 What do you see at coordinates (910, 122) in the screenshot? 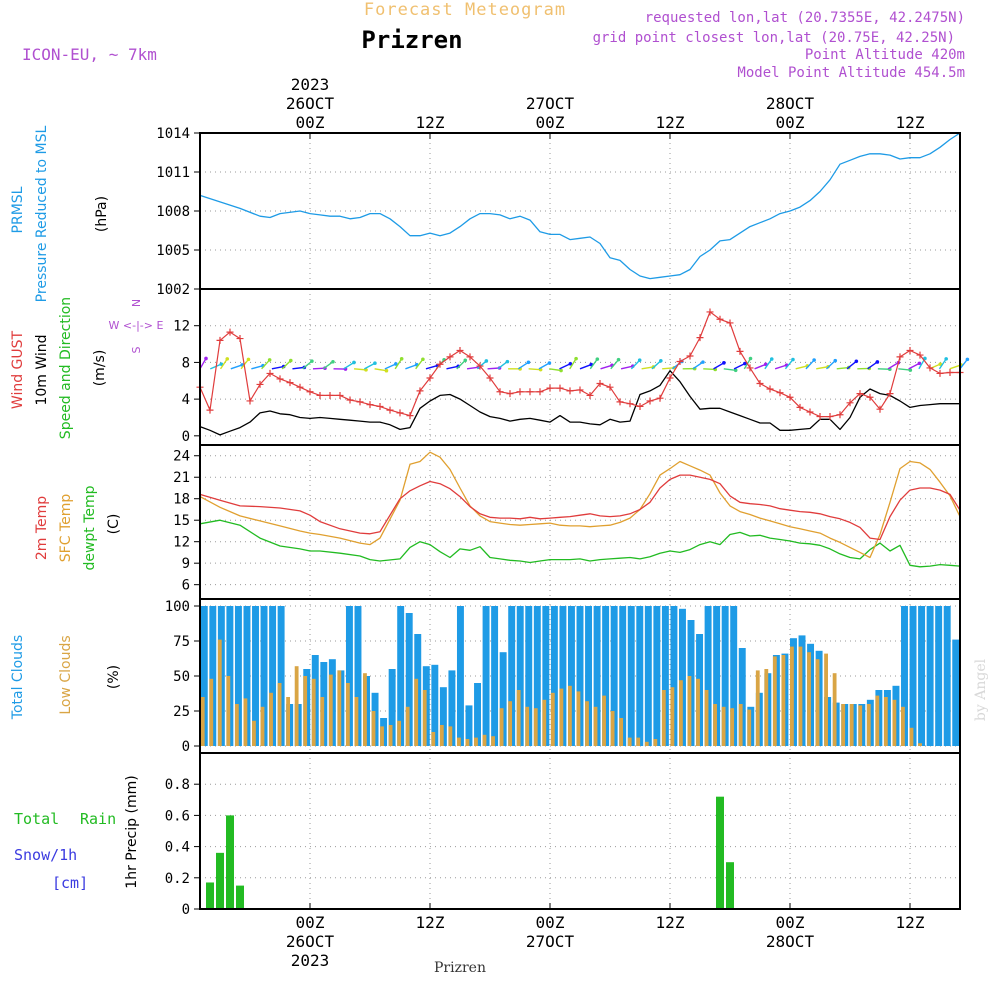
I see `top-time-label: 12Z` at bounding box center [910, 122].